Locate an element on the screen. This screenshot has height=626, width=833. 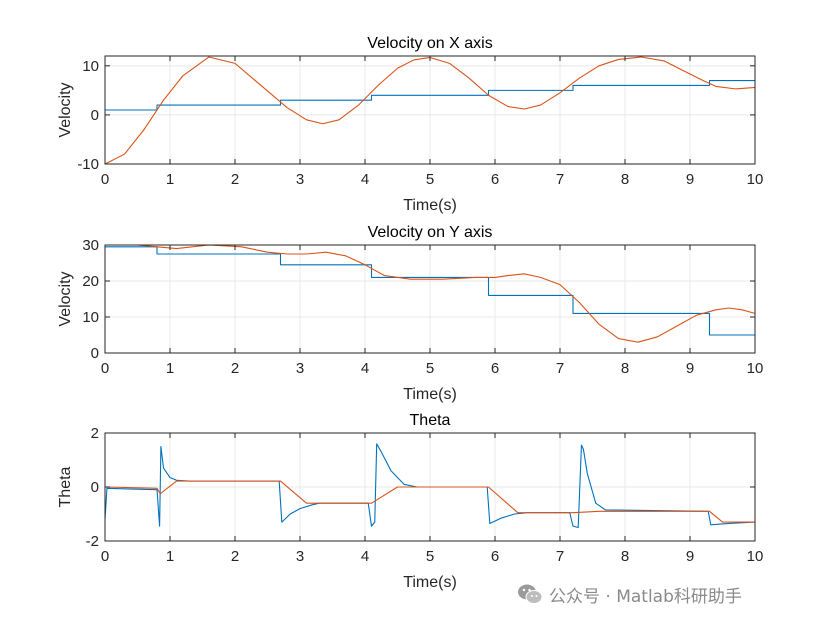
y-axis-label: Theta is located at coordinates (65, 486).